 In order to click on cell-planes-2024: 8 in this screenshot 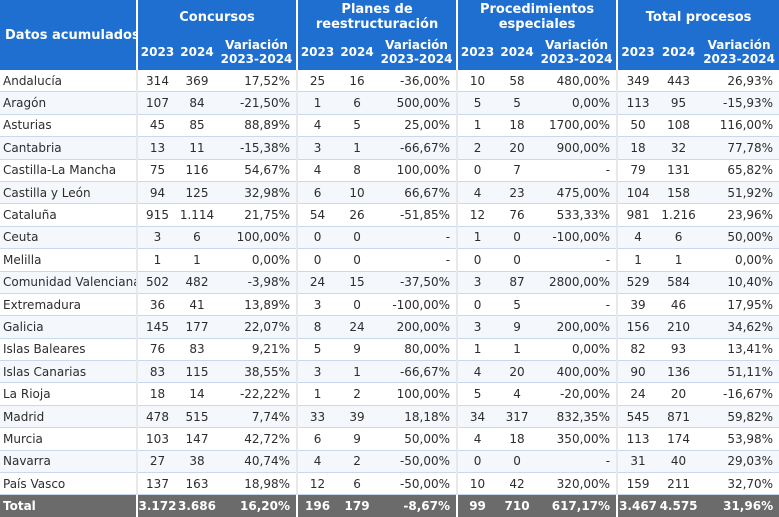, I will do `click(357, 170)`.